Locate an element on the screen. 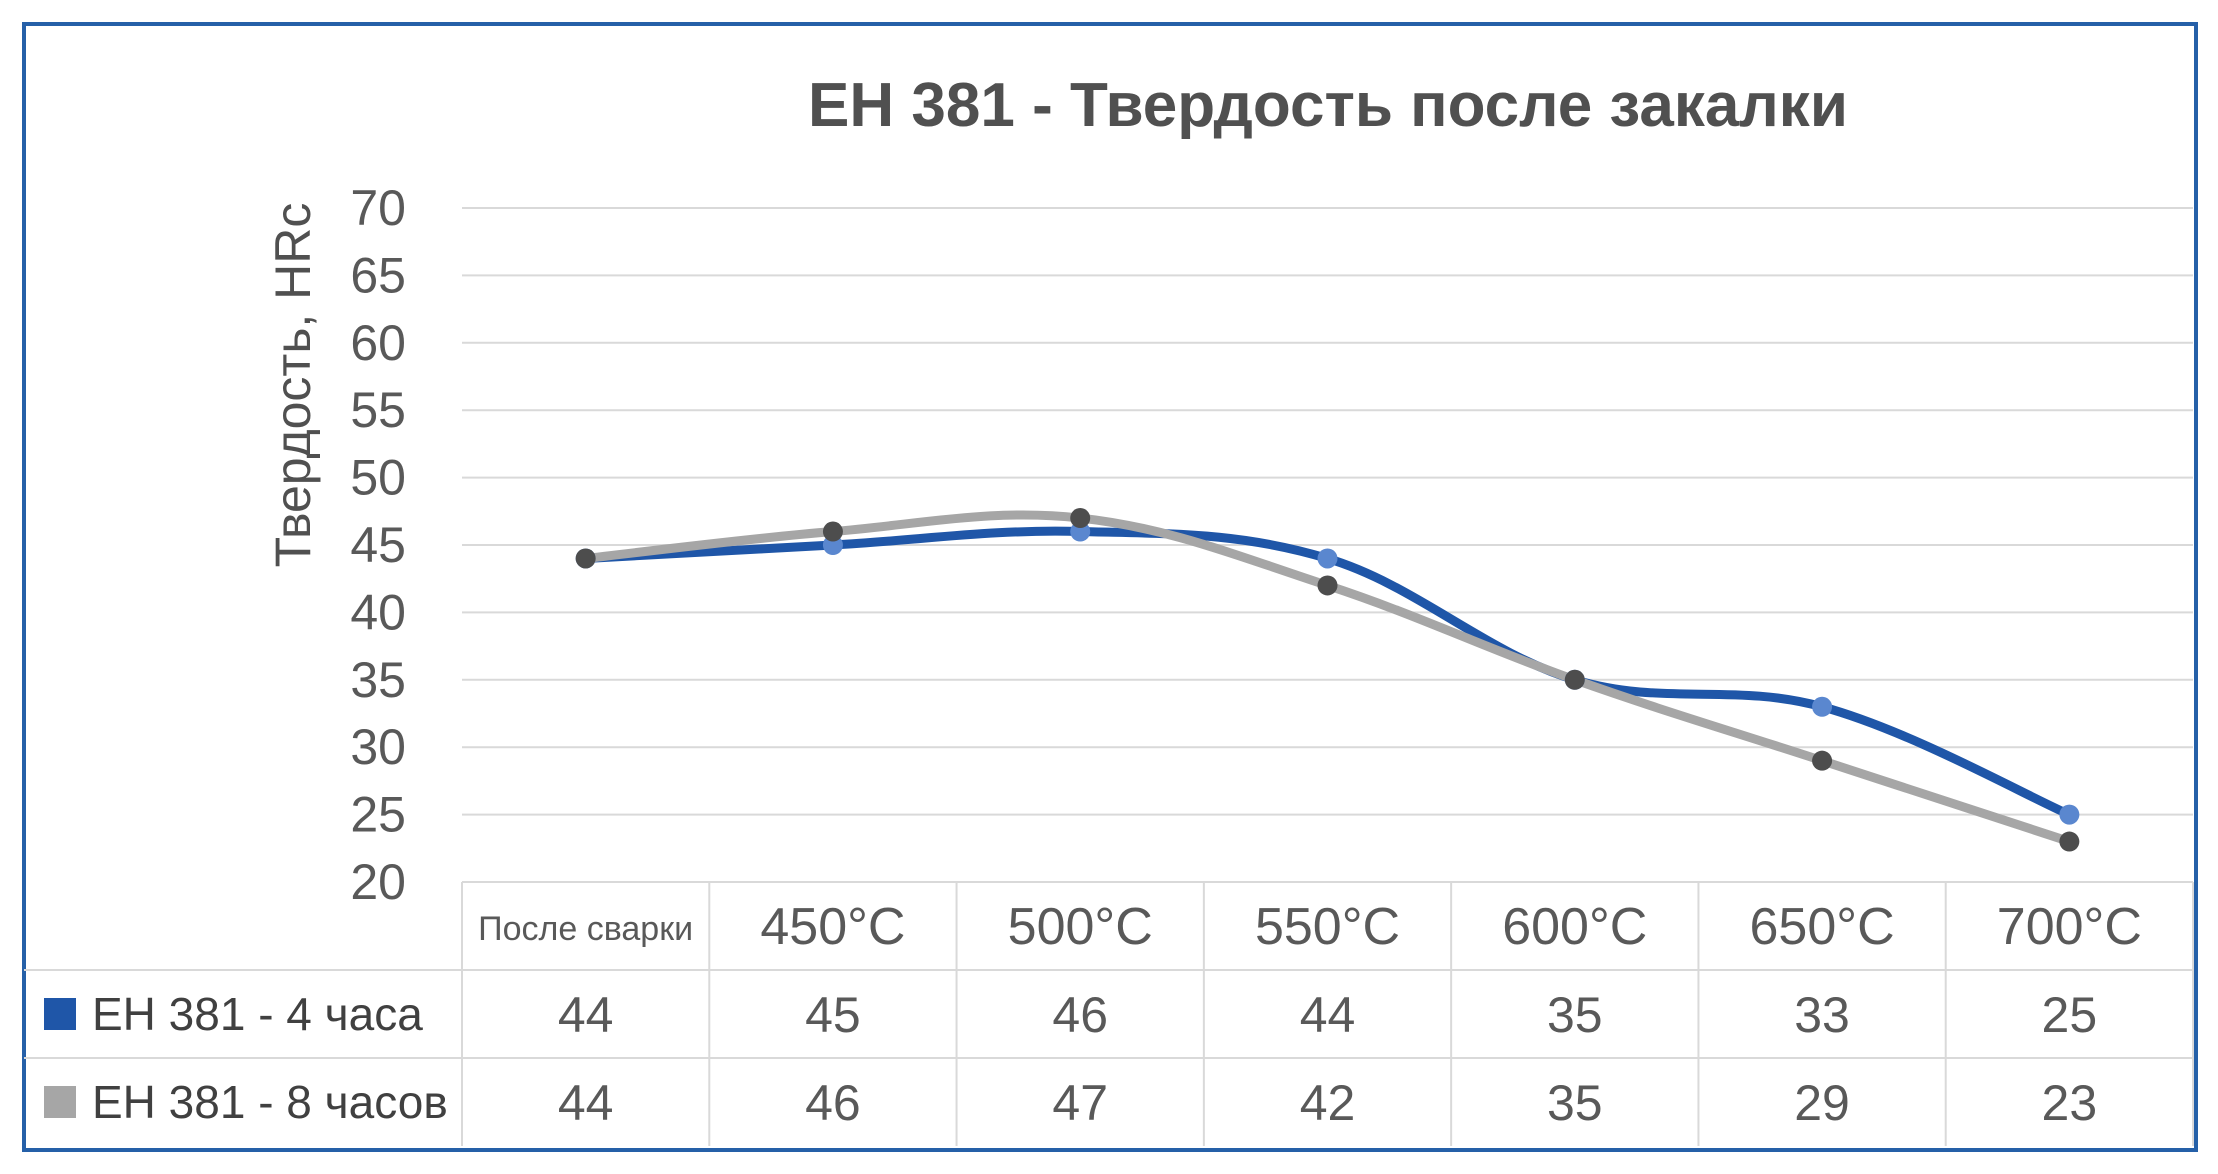 The width and height of the screenshot is (2218, 1174). y-tick-label: 60 is located at coordinates (378, 343).